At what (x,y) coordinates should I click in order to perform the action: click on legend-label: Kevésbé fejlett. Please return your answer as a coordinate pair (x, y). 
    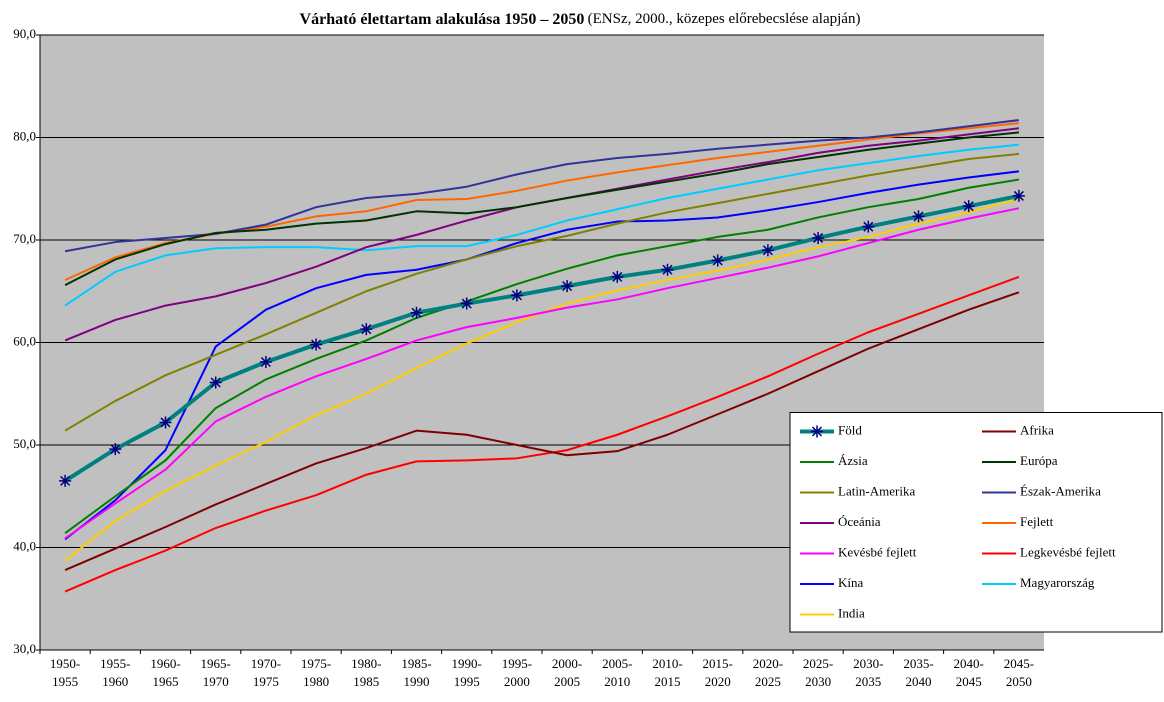
    Looking at the image, I should click on (877, 551).